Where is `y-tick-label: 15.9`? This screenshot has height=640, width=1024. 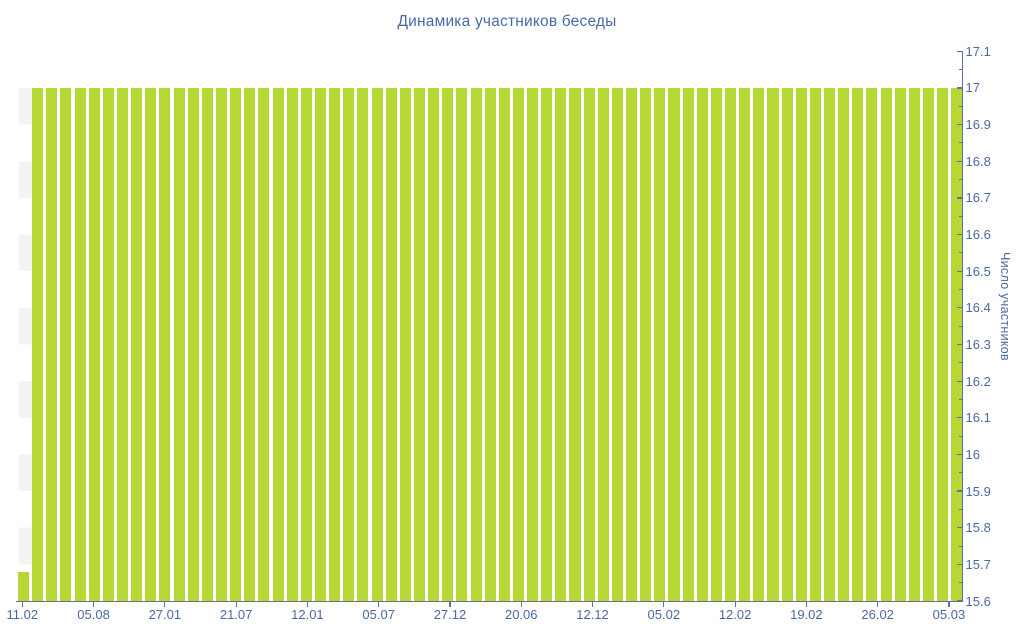 y-tick-label: 15.9 is located at coordinates (978, 491).